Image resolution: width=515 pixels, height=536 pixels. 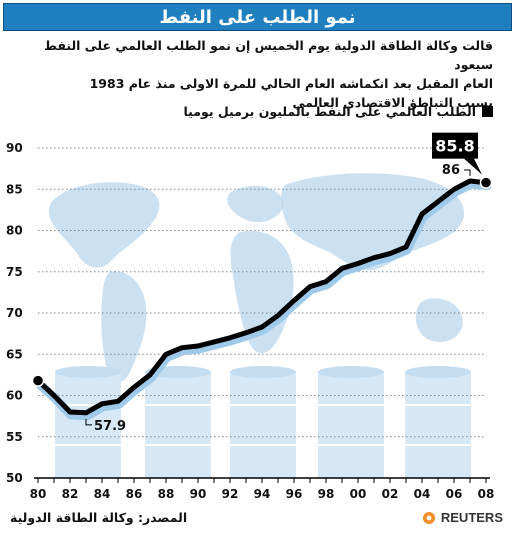 I want to click on x-tick-label: 90, so click(x=198, y=494).